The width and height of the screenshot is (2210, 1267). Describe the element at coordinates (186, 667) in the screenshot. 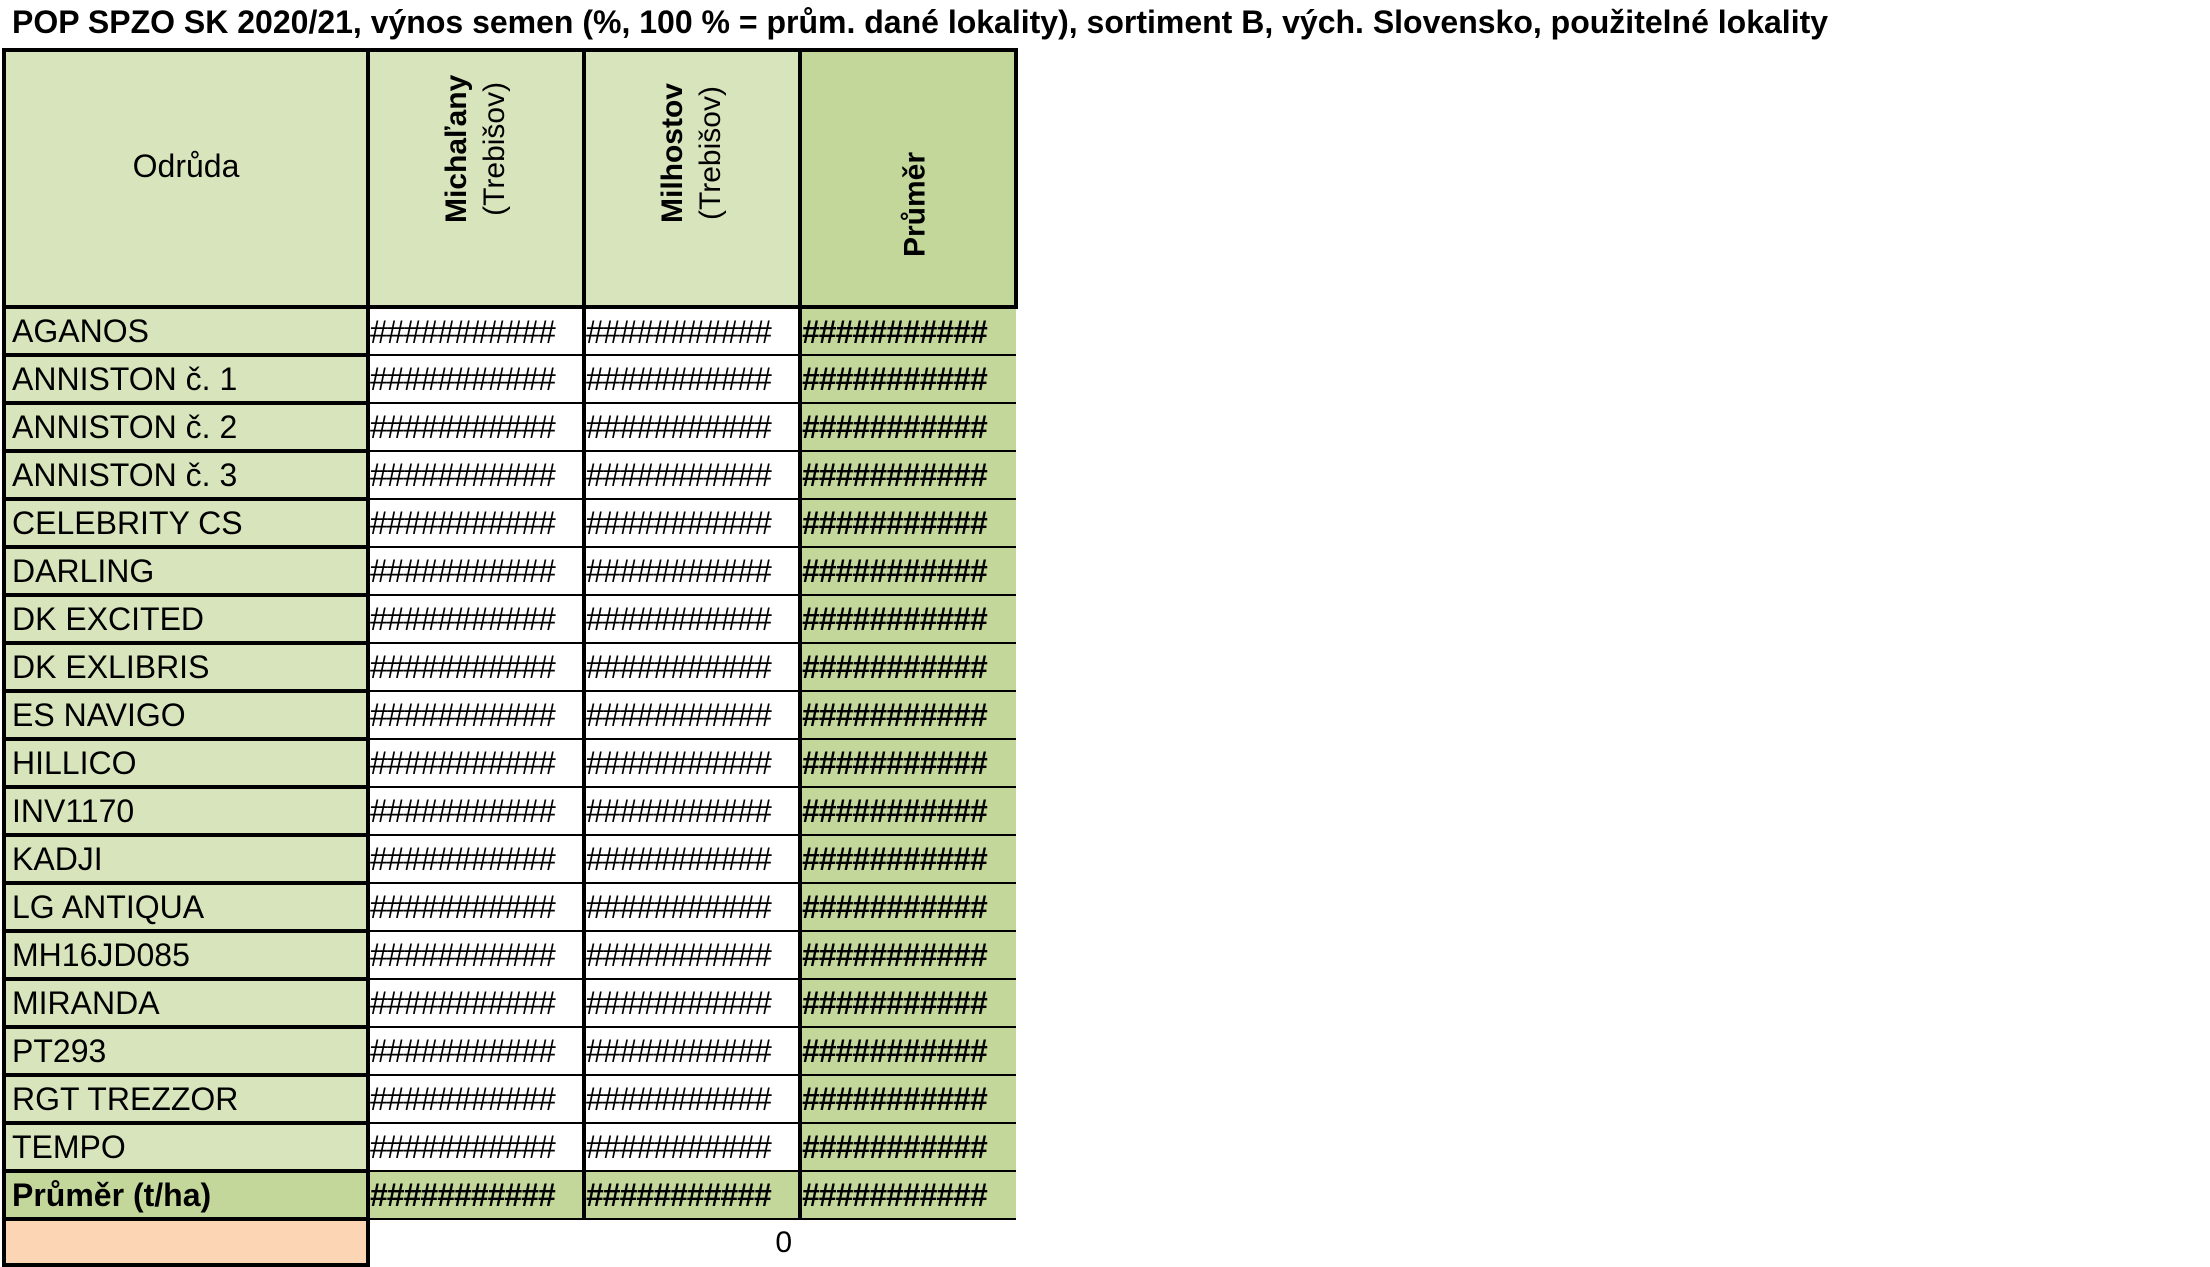

I see `variety-cell: DK EXLIBRIS` at that location.